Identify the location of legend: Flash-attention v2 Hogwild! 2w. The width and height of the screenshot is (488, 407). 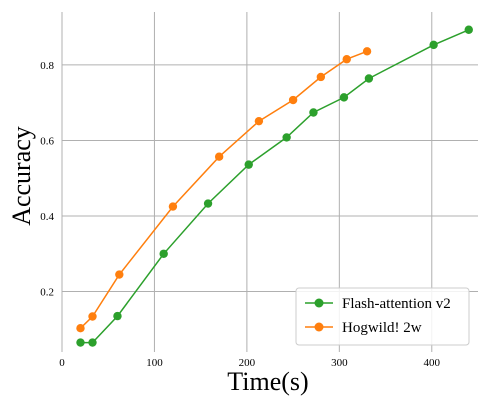
(382, 316).